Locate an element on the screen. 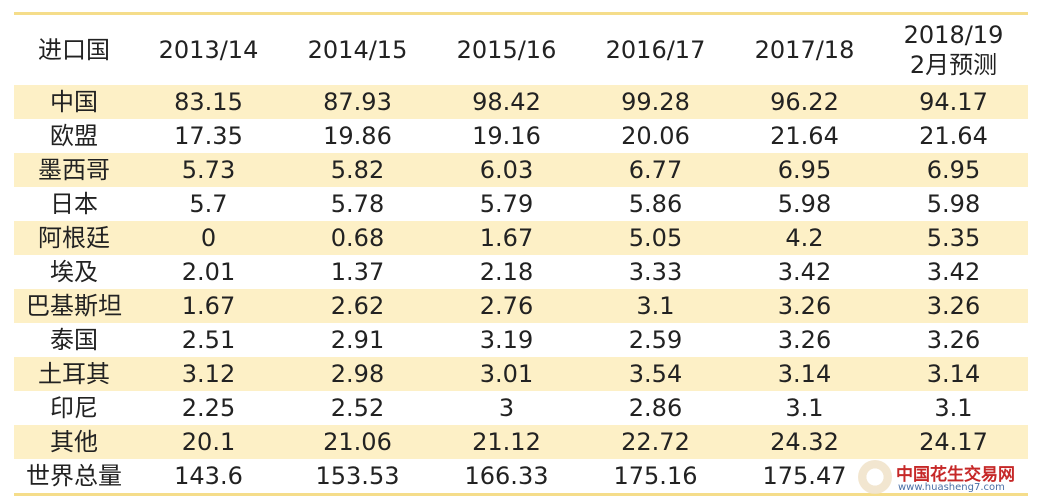  value-cell: 2.91 is located at coordinates (357, 340).